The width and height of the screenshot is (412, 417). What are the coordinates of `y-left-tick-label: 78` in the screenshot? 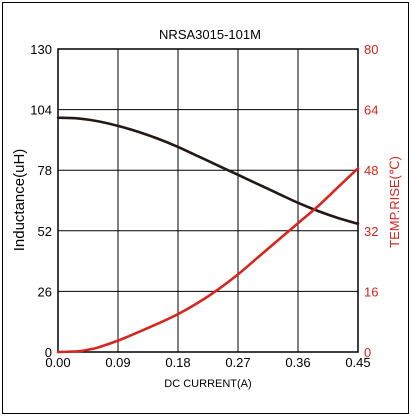 It's located at (45, 170).